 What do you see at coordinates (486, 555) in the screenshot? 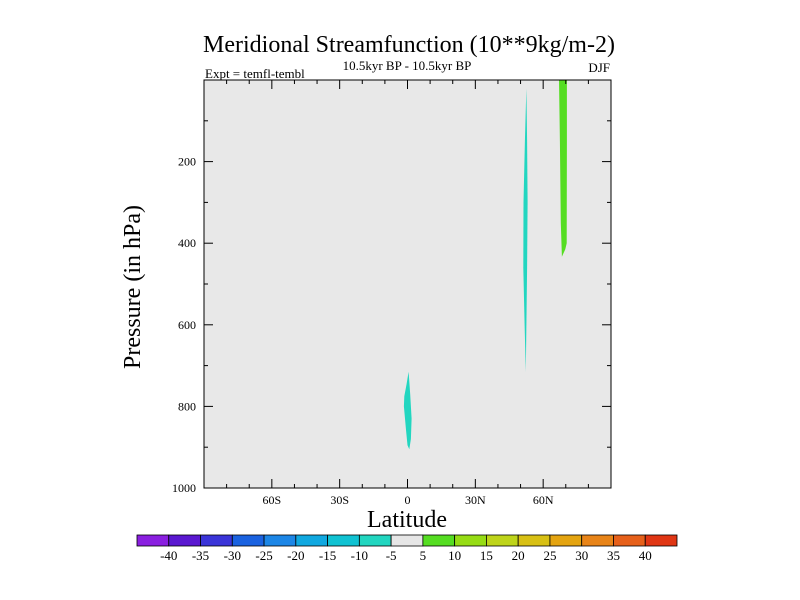
I see `colorbar-label: 15` at bounding box center [486, 555].